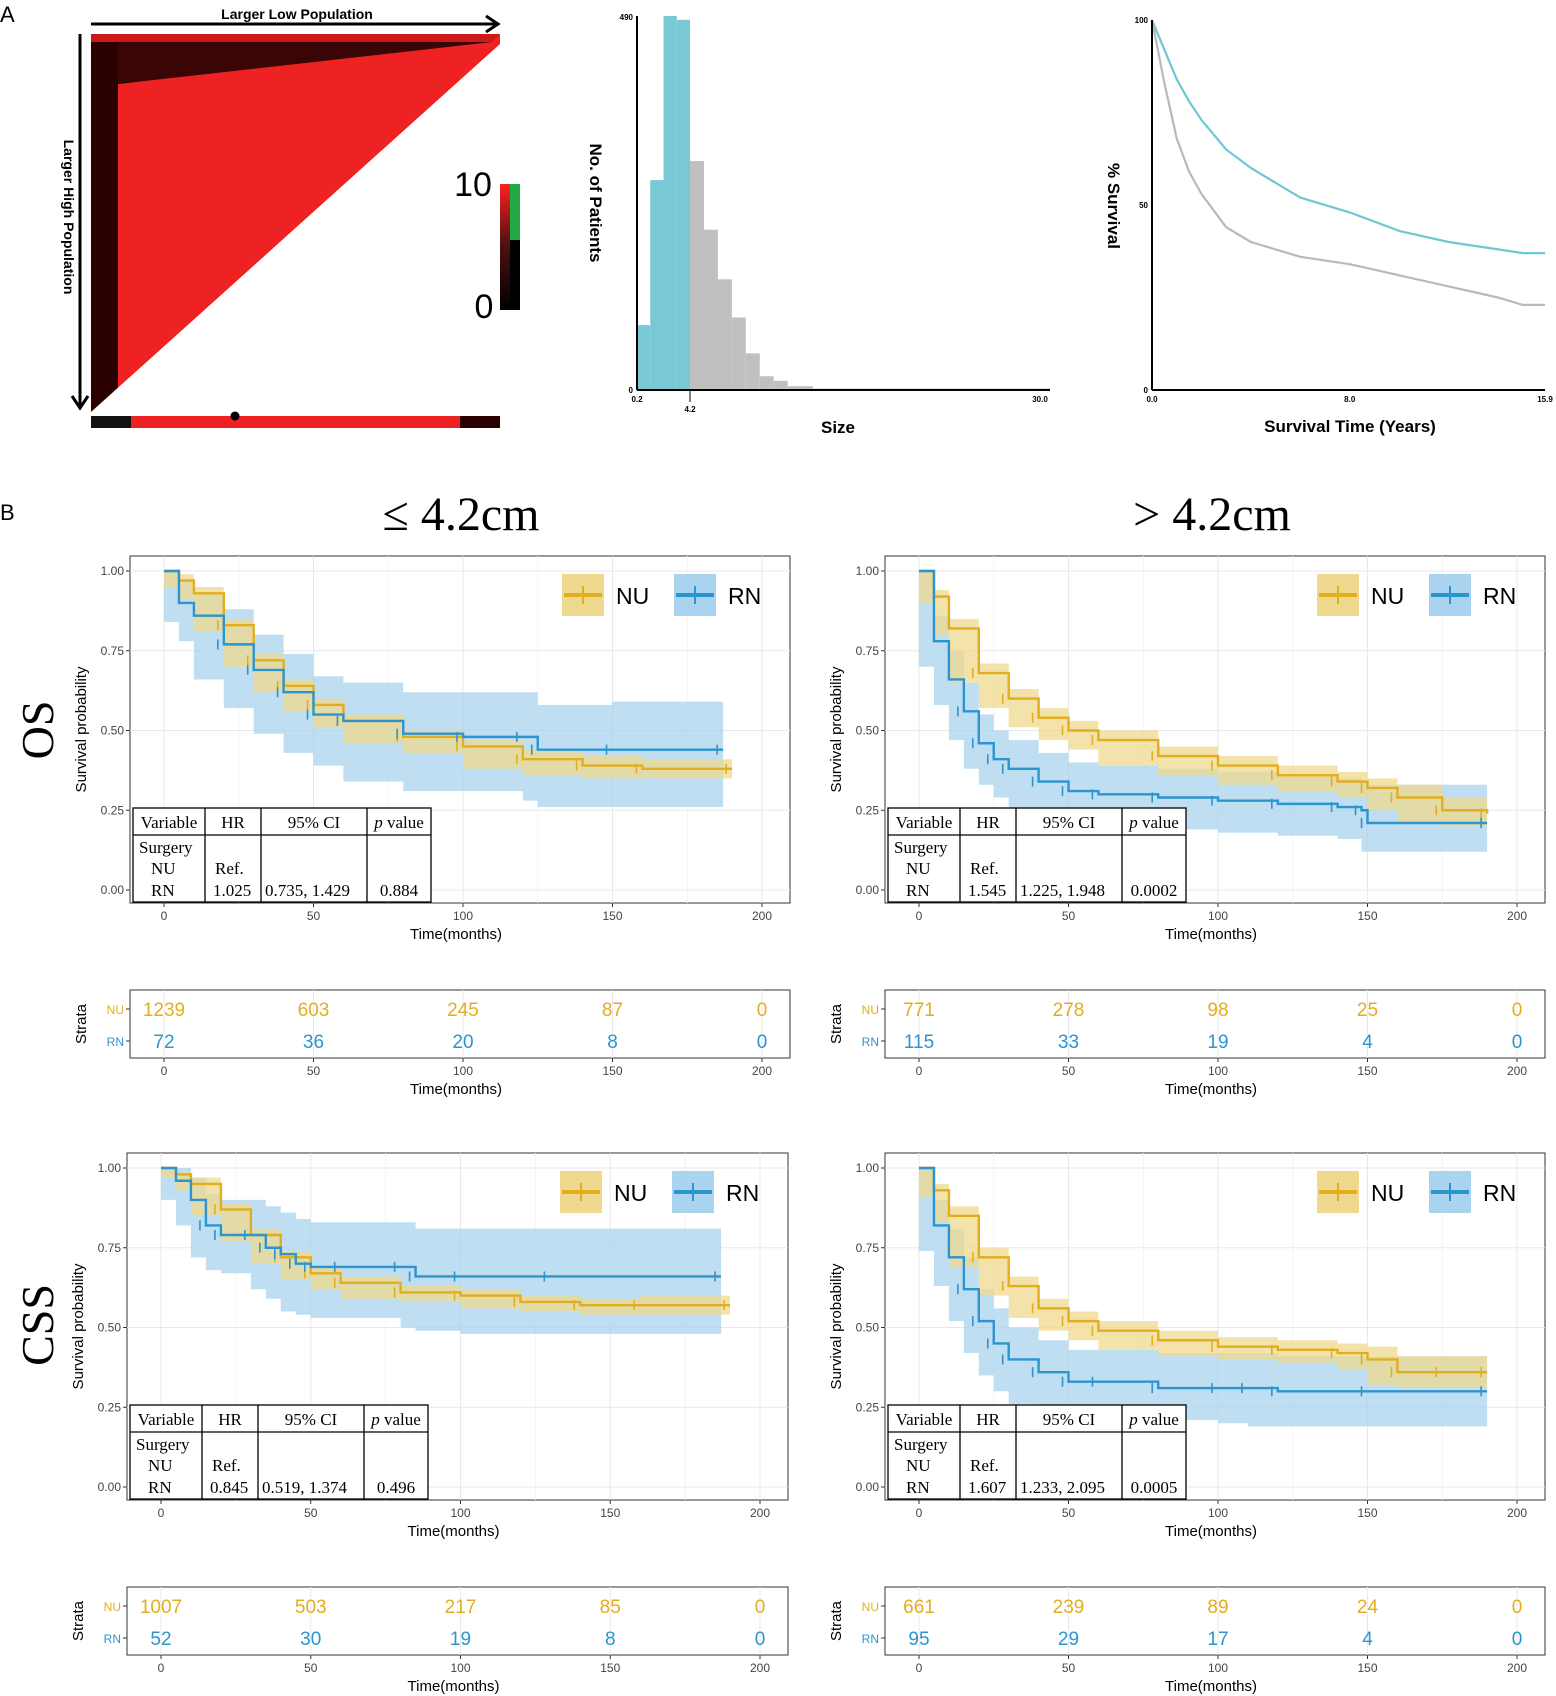  I want to click on risk-value-NU: 278, so click(1069, 1010).